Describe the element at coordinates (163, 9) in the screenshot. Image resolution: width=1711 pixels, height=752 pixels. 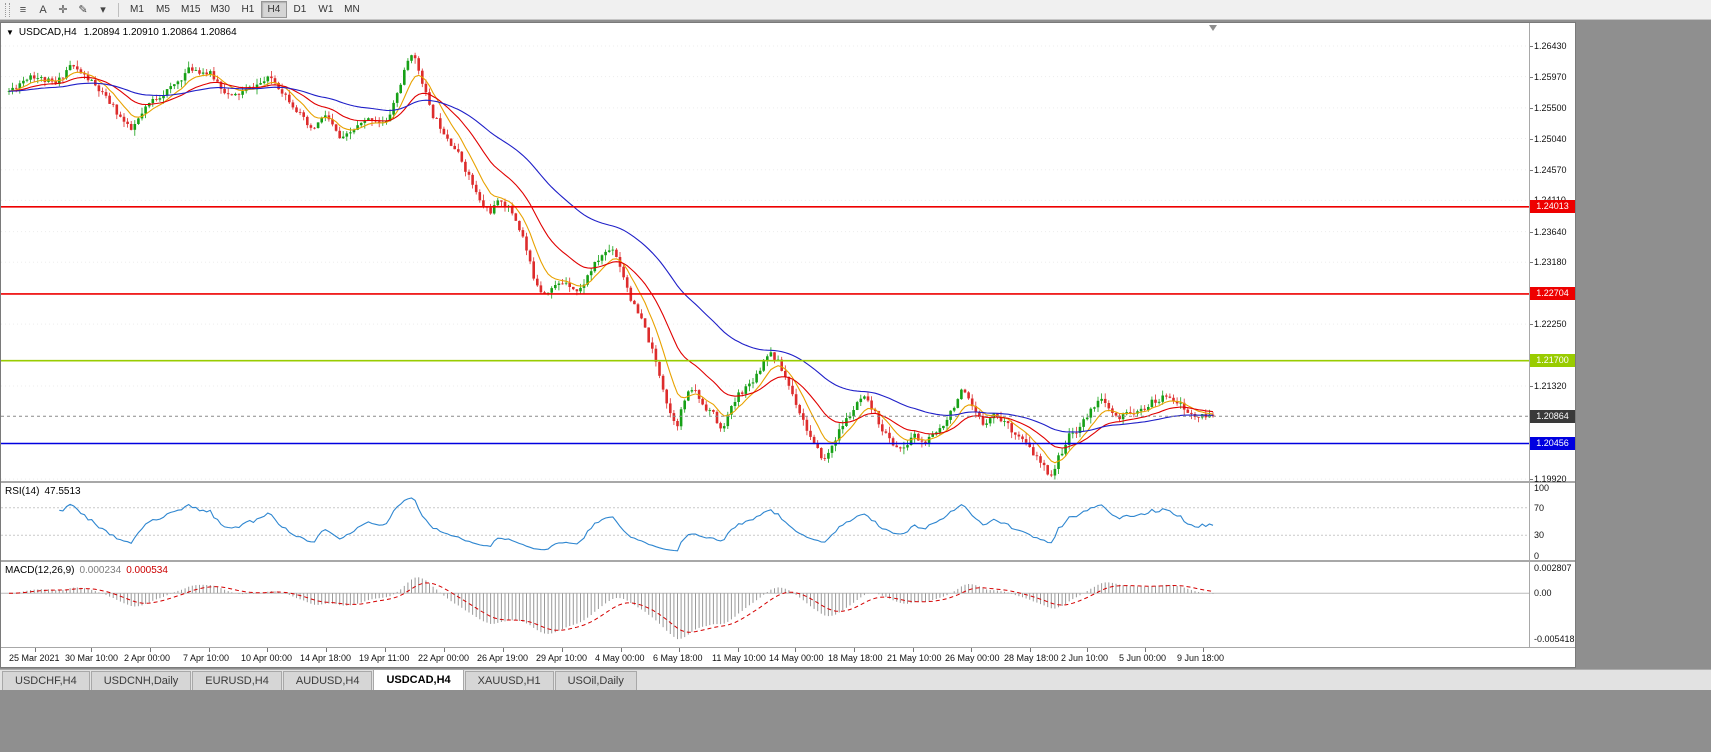
I see `timeframe-button-m5: M5` at that location.